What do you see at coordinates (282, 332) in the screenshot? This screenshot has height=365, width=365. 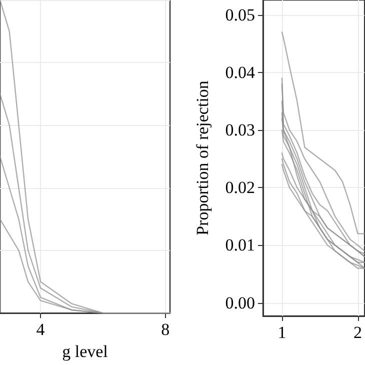 I see `x-tick-label: 1` at bounding box center [282, 332].